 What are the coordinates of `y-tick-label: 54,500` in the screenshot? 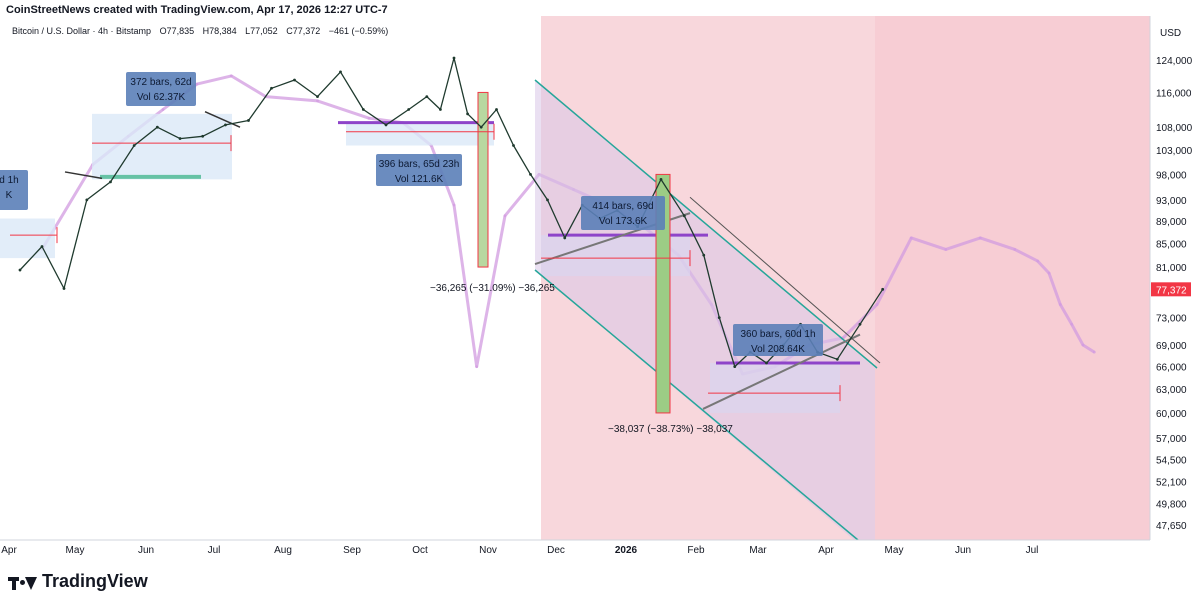 It's located at (1171, 461).